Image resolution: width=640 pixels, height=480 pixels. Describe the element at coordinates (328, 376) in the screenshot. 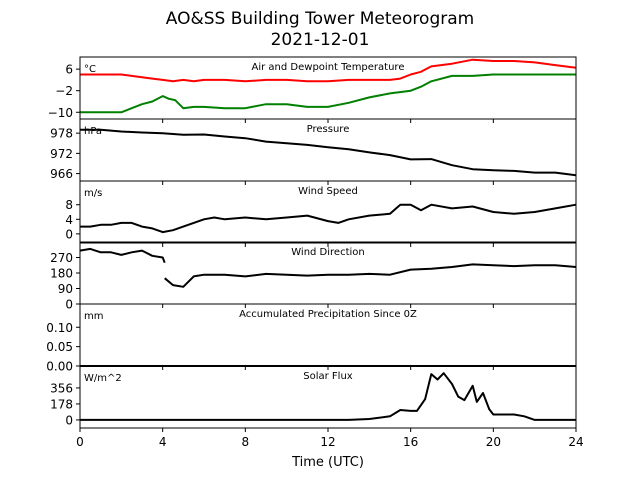

I see `solar-panel-title: Solar Flux` at that location.